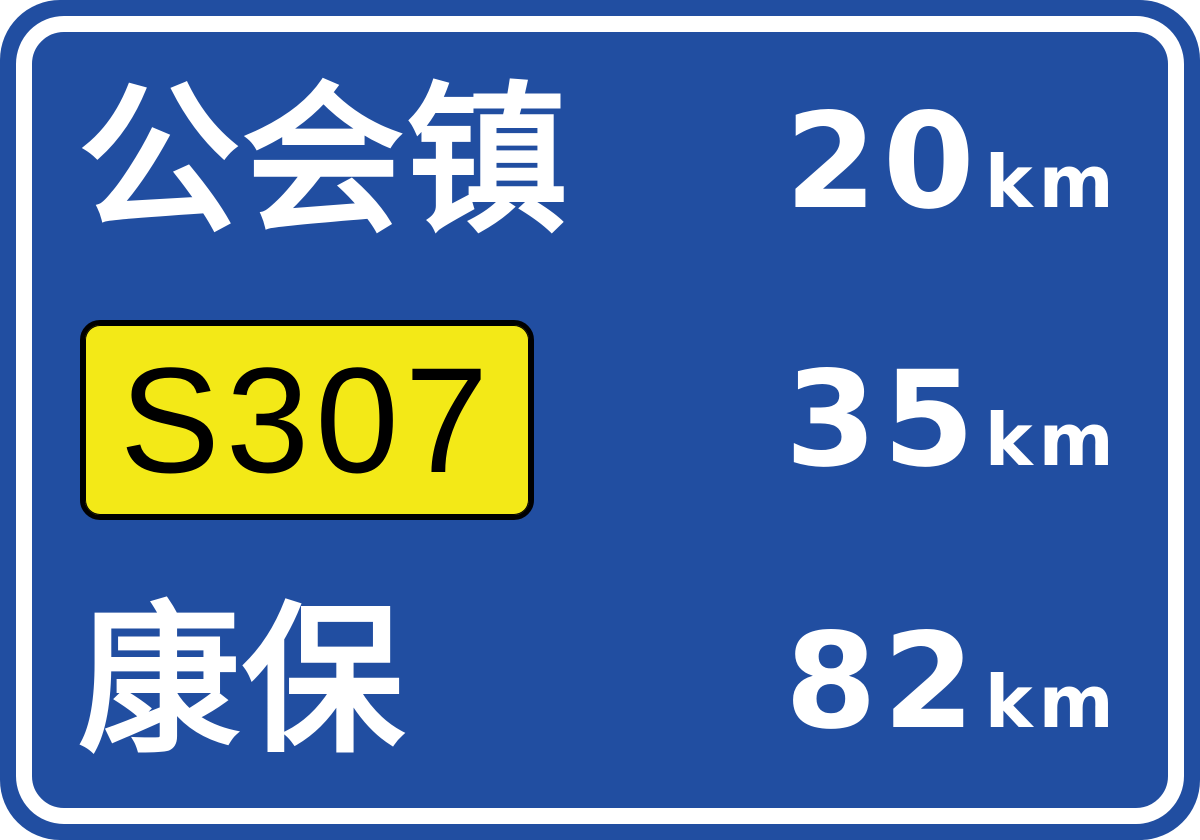  I want to click on route-number-plate: S307, so click(307, 420).